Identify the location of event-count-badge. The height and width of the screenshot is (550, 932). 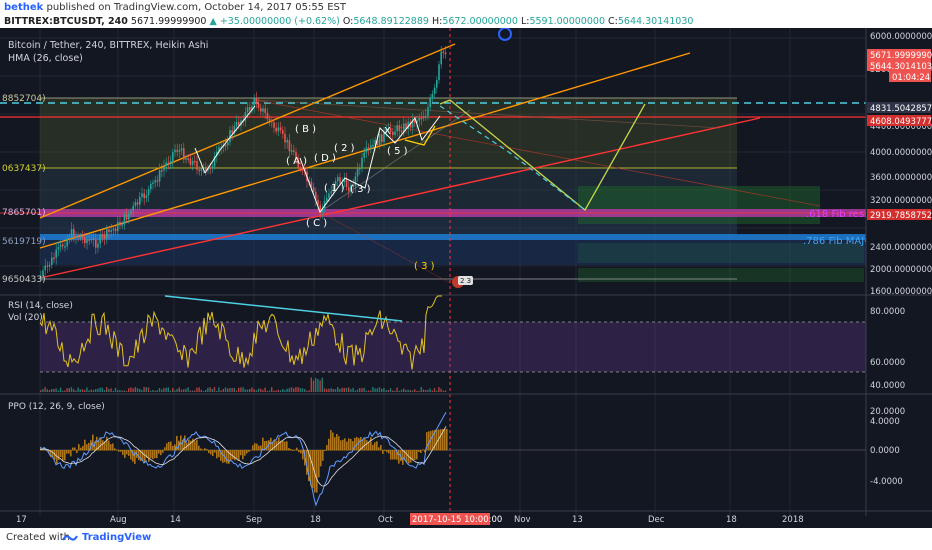
(465, 280).